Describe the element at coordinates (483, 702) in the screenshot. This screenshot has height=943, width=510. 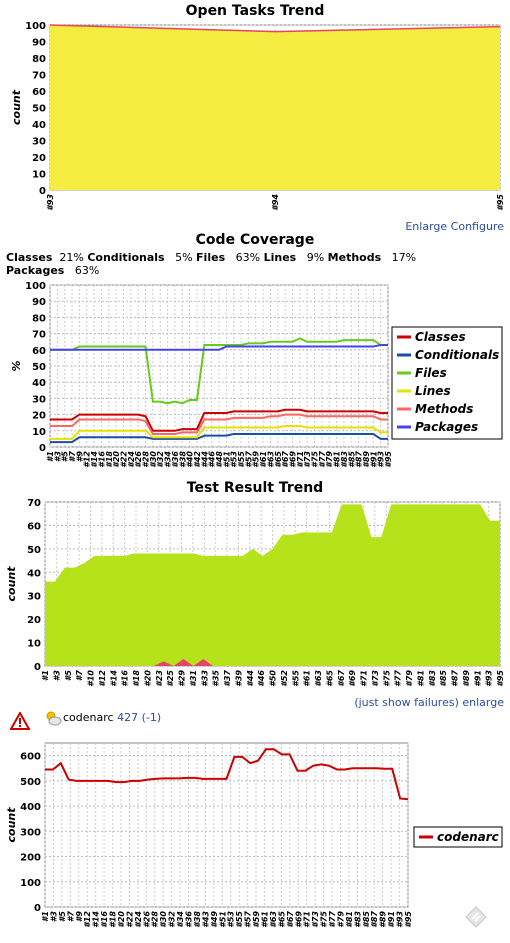
I see `enlarge-link: enlarge` at that location.